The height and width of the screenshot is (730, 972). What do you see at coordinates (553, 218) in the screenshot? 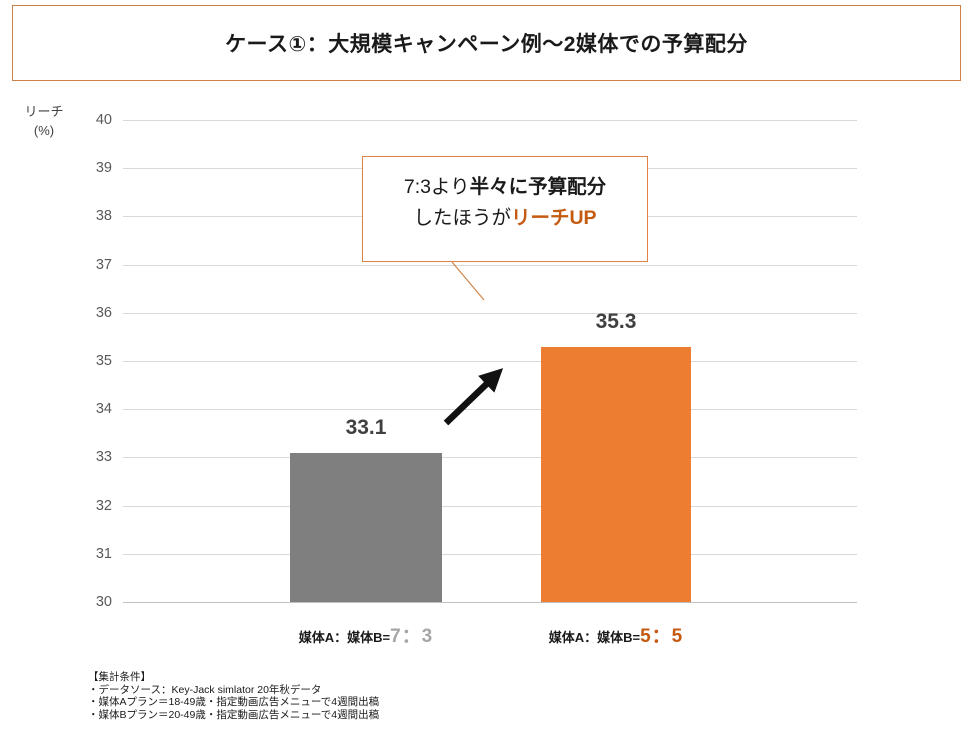
I see `annotation-highlight: リーチUP` at bounding box center [553, 218].